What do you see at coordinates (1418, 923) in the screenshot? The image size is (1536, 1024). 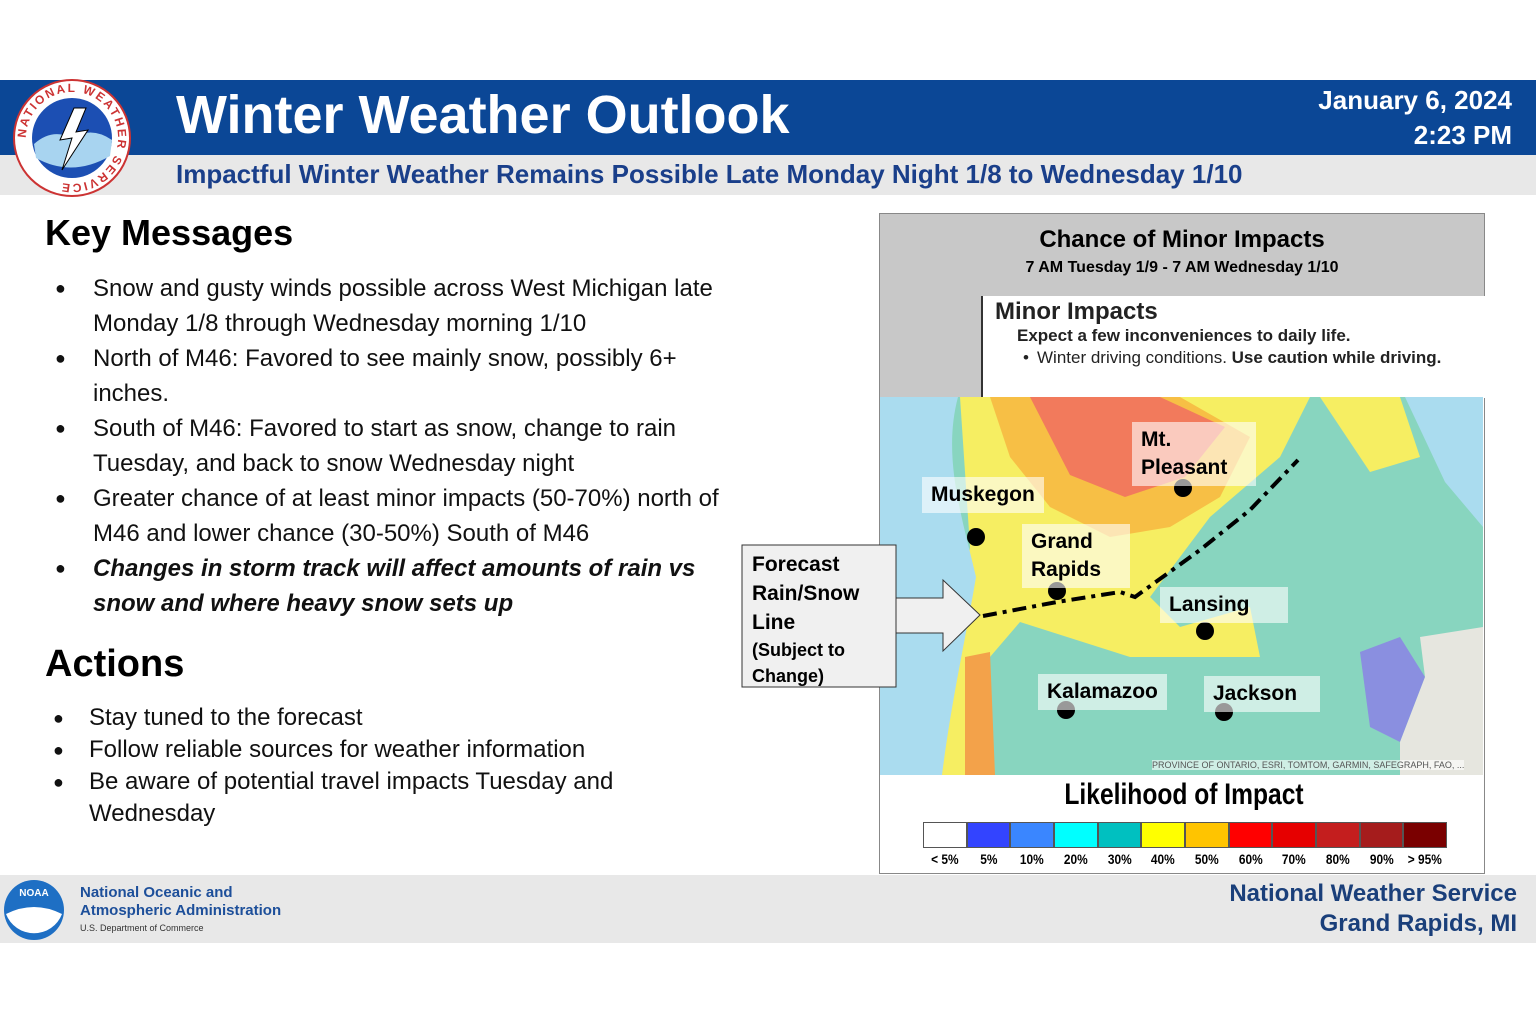 I see `location: Grand Rapids, MI` at bounding box center [1418, 923].